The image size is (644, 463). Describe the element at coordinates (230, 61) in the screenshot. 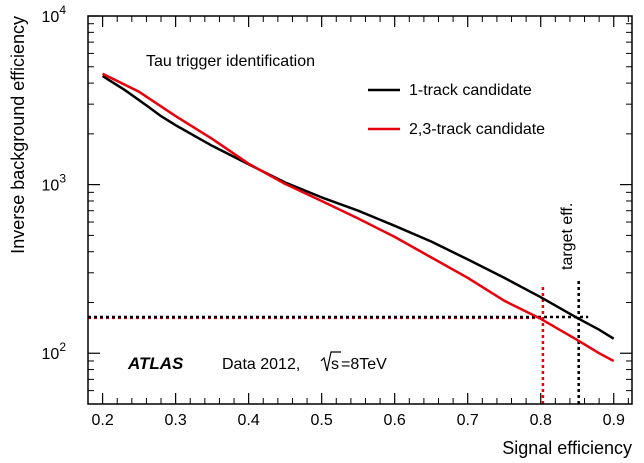

I see `annotation-tau-trigger: Tau trigger identification` at that location.